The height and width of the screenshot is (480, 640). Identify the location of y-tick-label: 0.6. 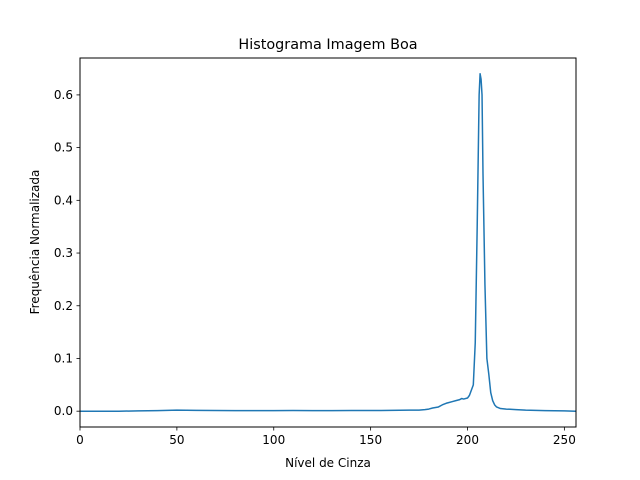
(63, 95).